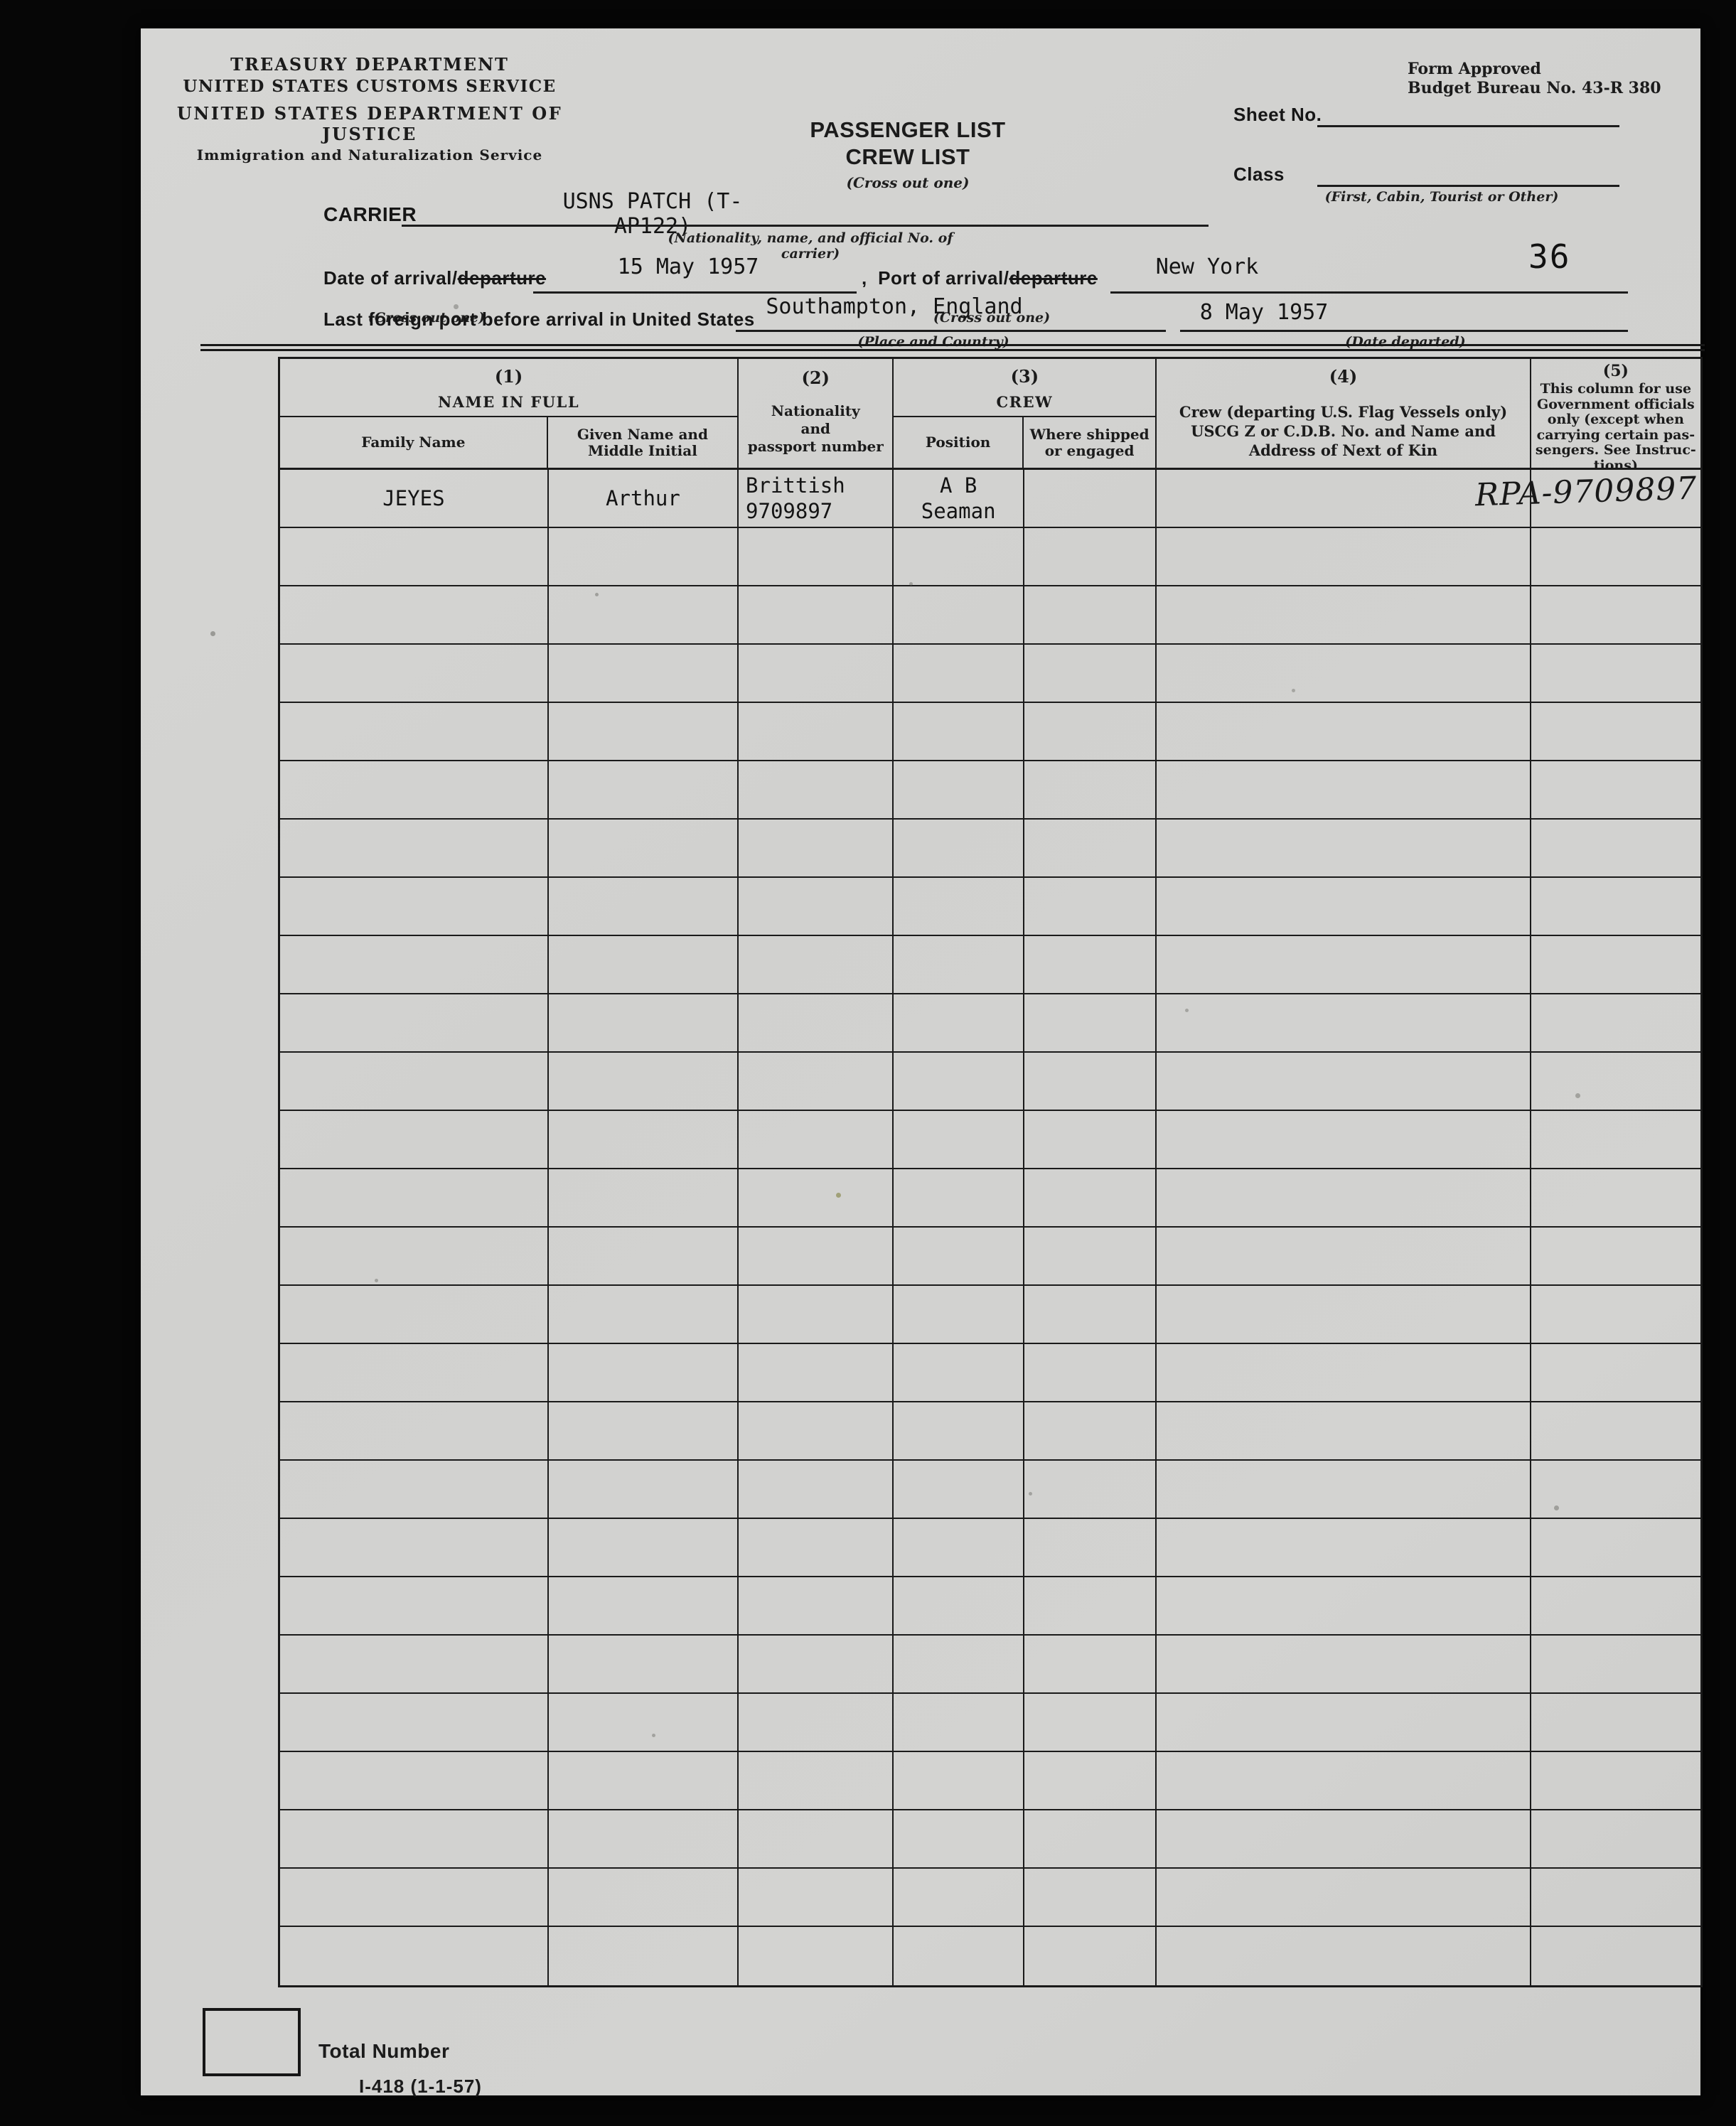 The height and width of the screenshot is (2126, 1736). I want to click on port-line, so click(1369, 293).